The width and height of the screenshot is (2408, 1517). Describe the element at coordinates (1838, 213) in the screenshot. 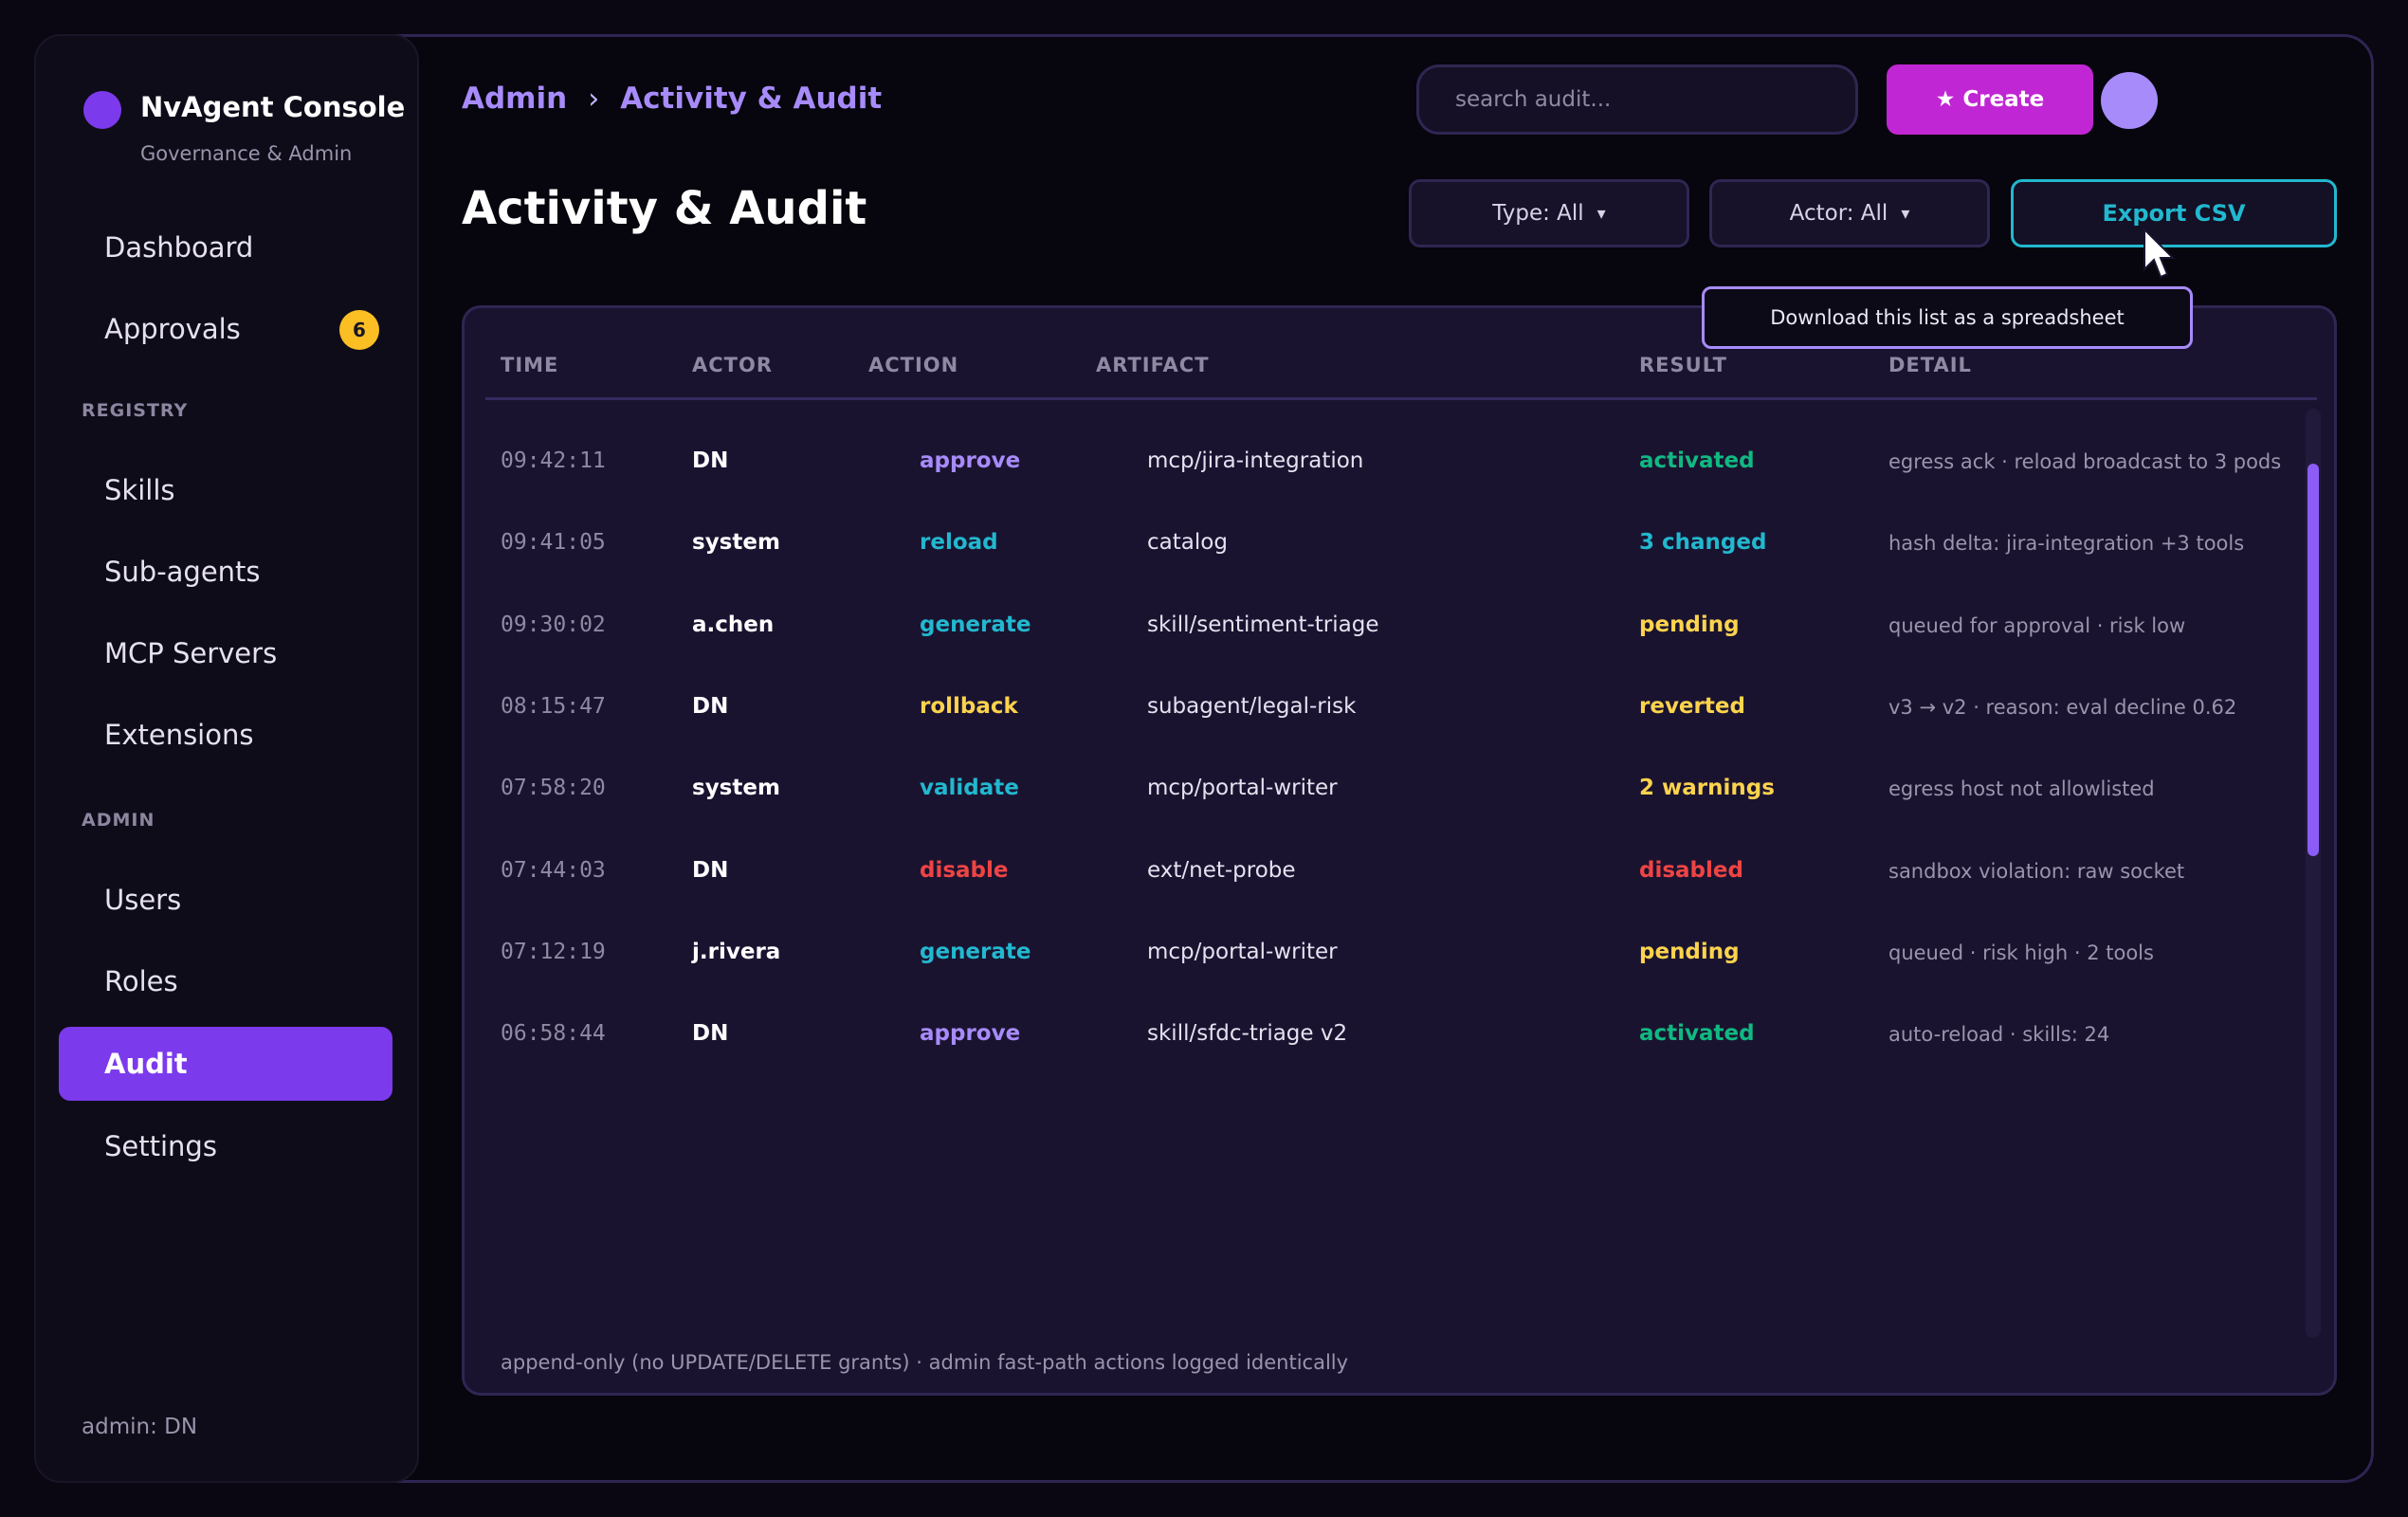

I see `actor-filter-label: Actor: All` at that location.